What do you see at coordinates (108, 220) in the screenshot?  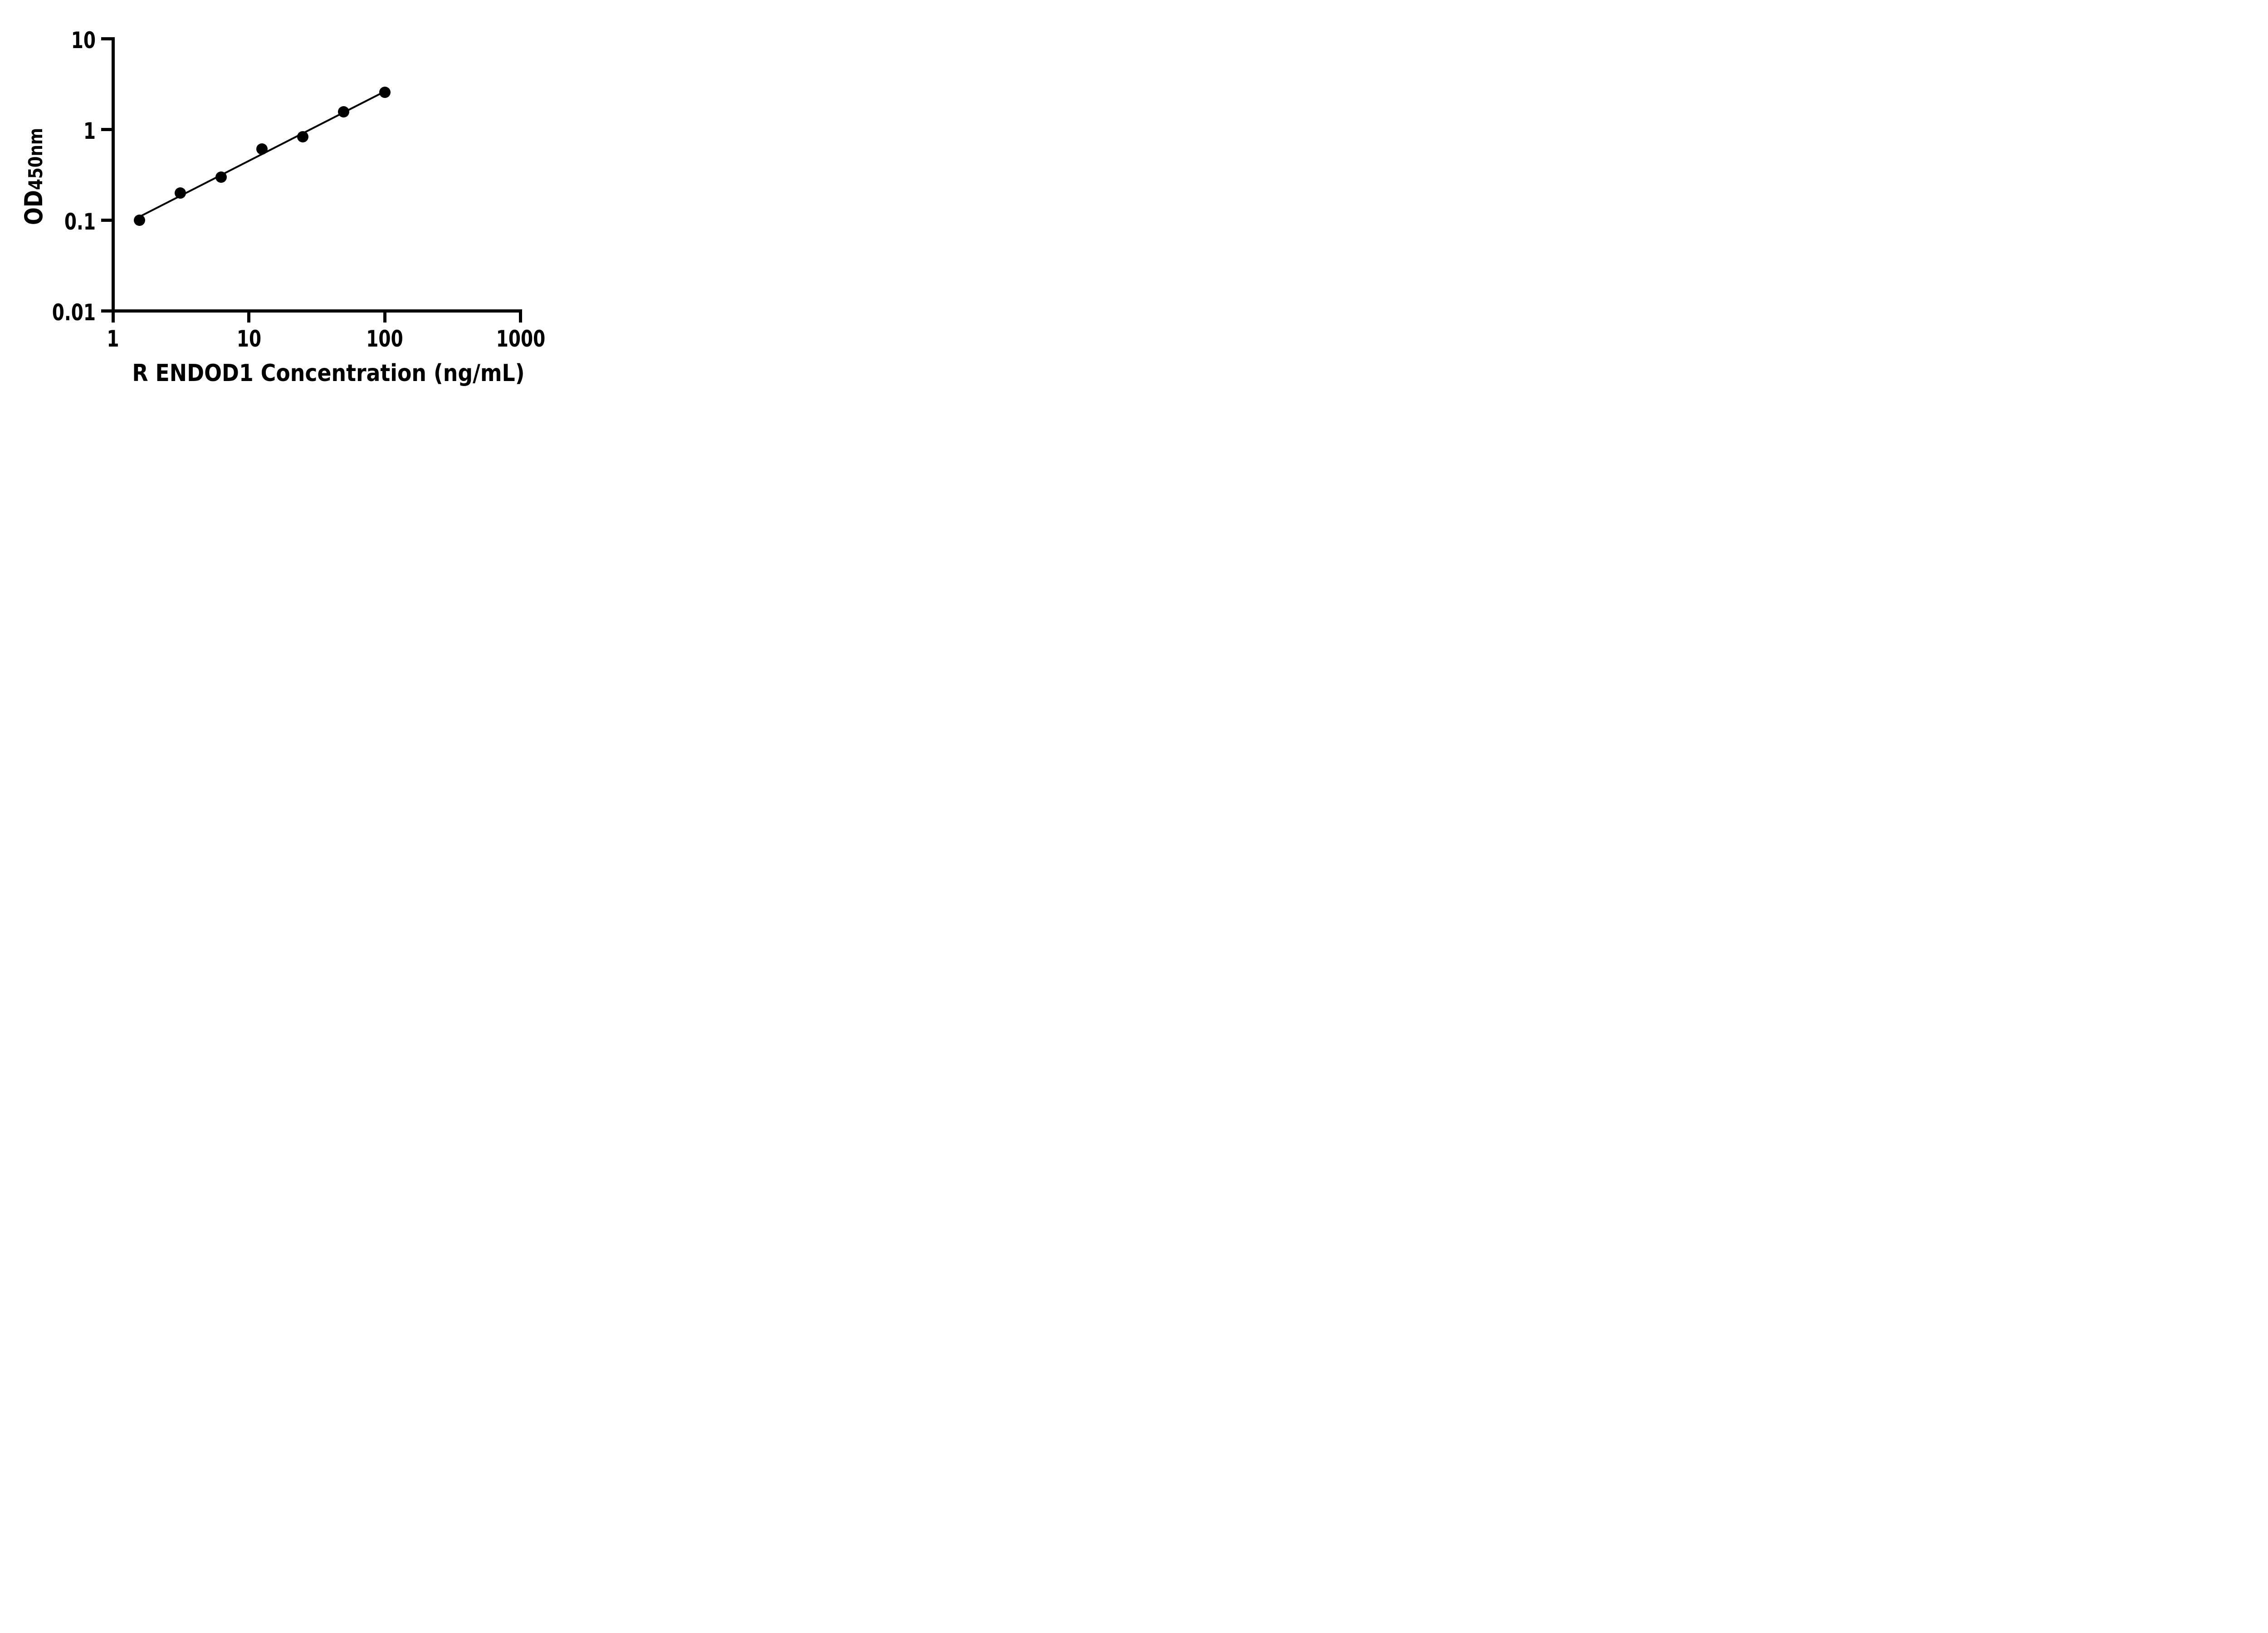 I see `y-axis-tick-0.1` at bounding box center [108, 220].